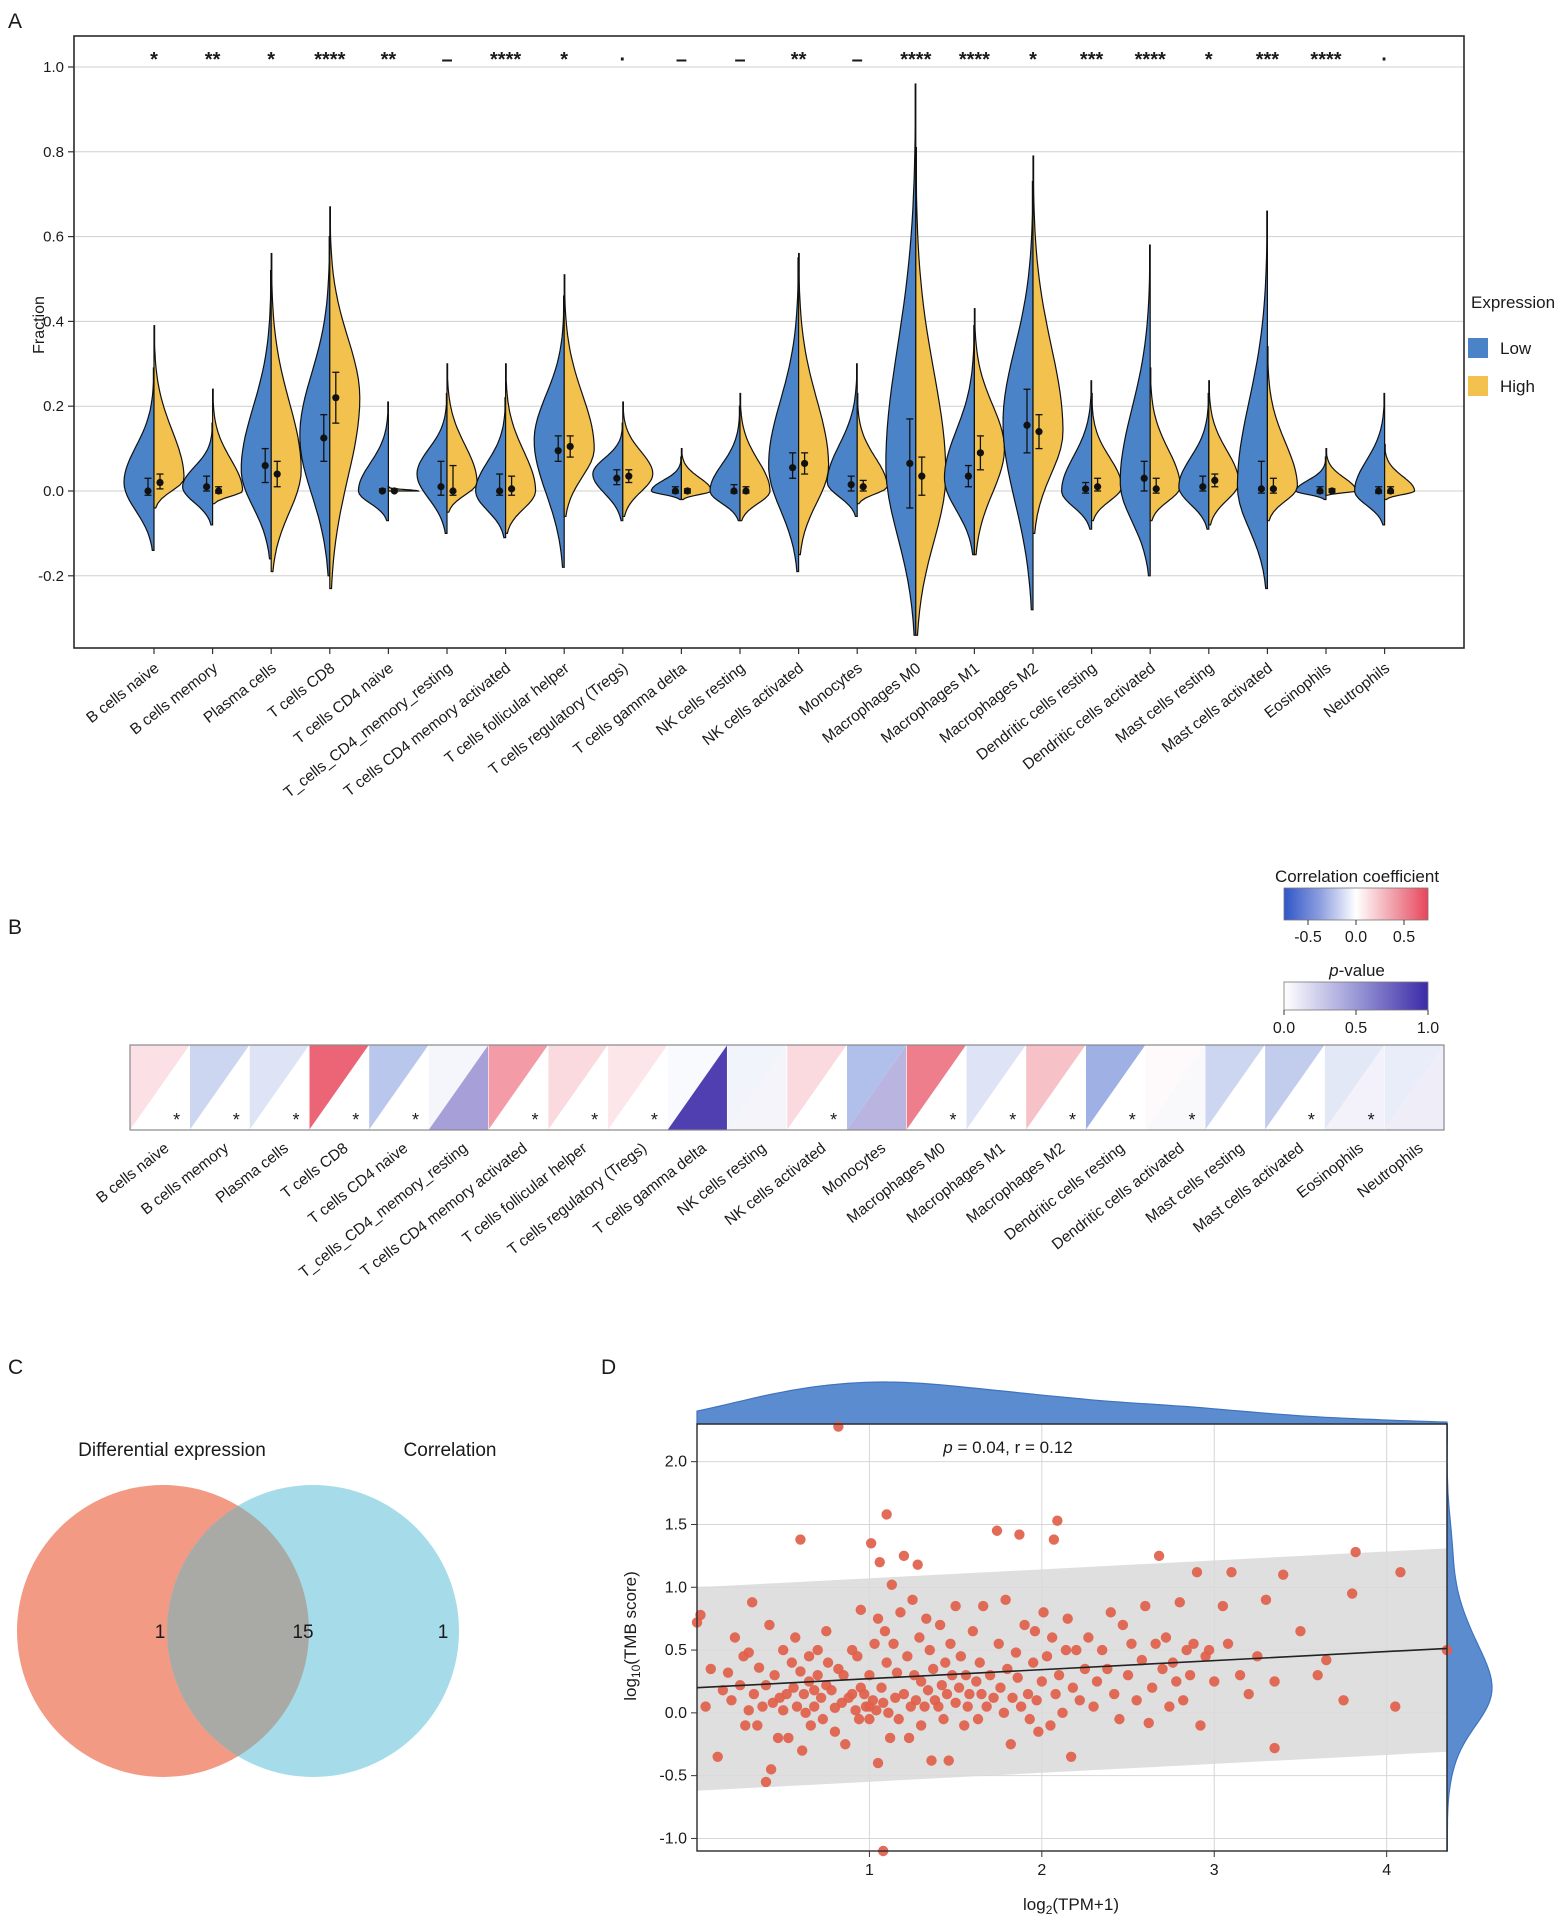 The height and width of the screenshot is (1920, 1564). What do you see at coordinates (1386, 1870) in the screenshot?
I see `x-tick-label: 4` at bounding box center [1386, 1870].